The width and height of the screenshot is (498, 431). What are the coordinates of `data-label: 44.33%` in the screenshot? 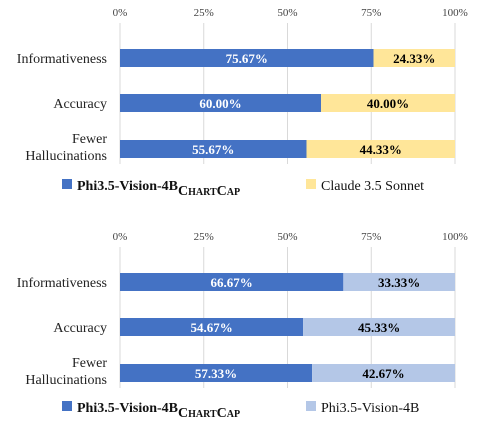 It's located at (381, 149).